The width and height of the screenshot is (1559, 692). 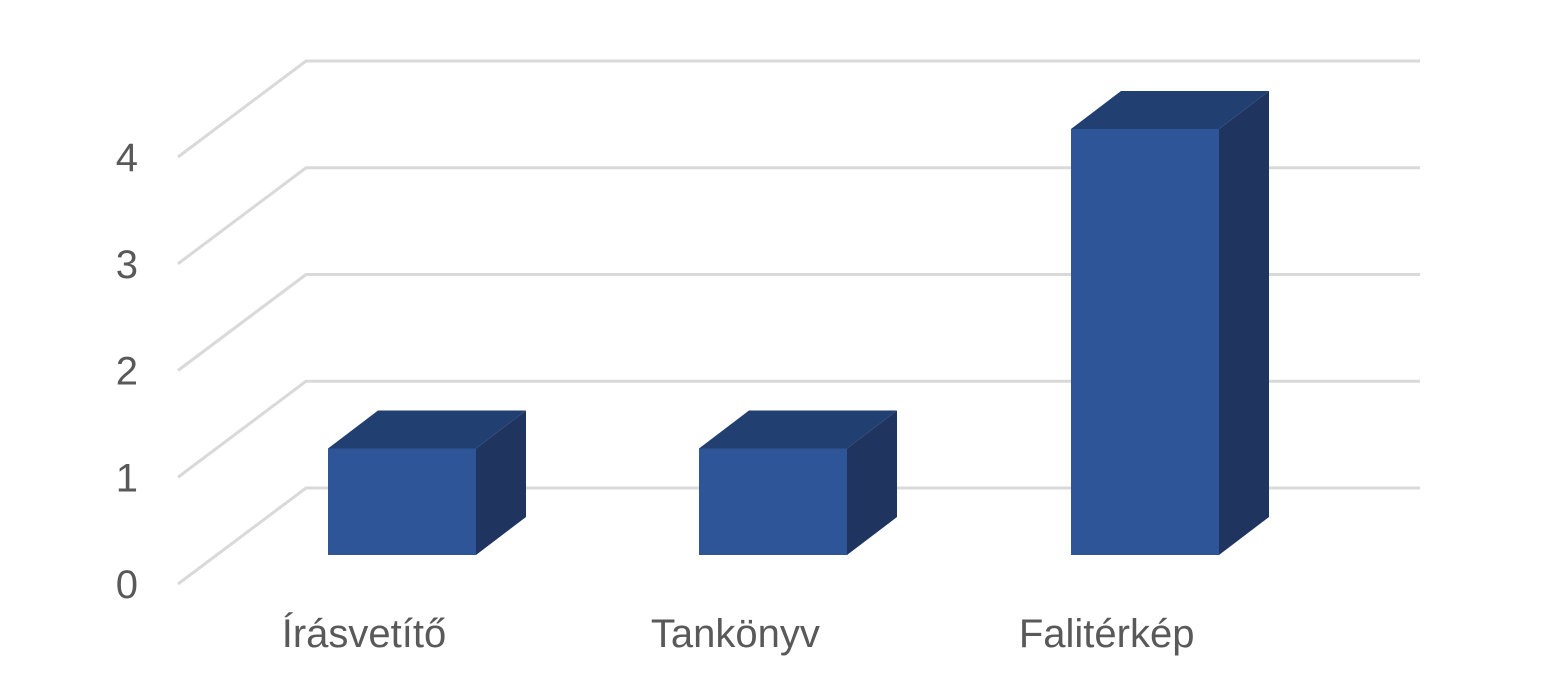 What do you see at coordinates (127, 585) in the screenshot?
I see `y-tick-label-0: 0` at bounding box center [127, 585].